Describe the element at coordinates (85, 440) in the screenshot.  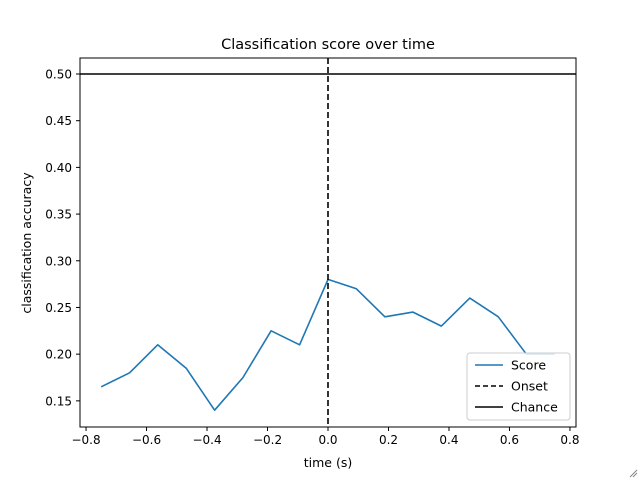
I see `x-tick-label: −0.8` at that location.